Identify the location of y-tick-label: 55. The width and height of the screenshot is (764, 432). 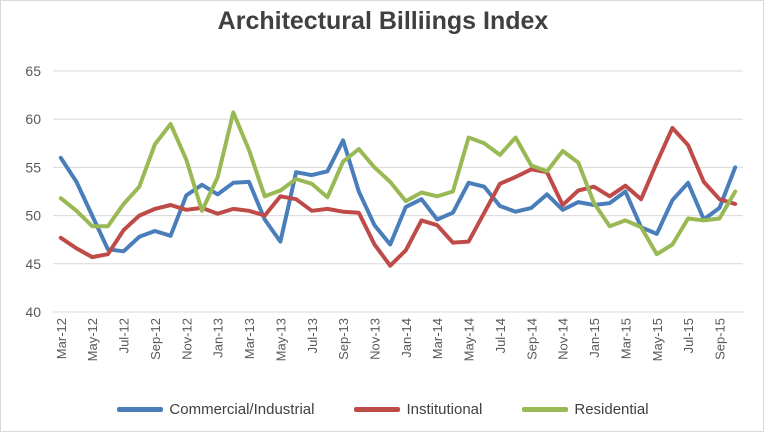
(33, 167).